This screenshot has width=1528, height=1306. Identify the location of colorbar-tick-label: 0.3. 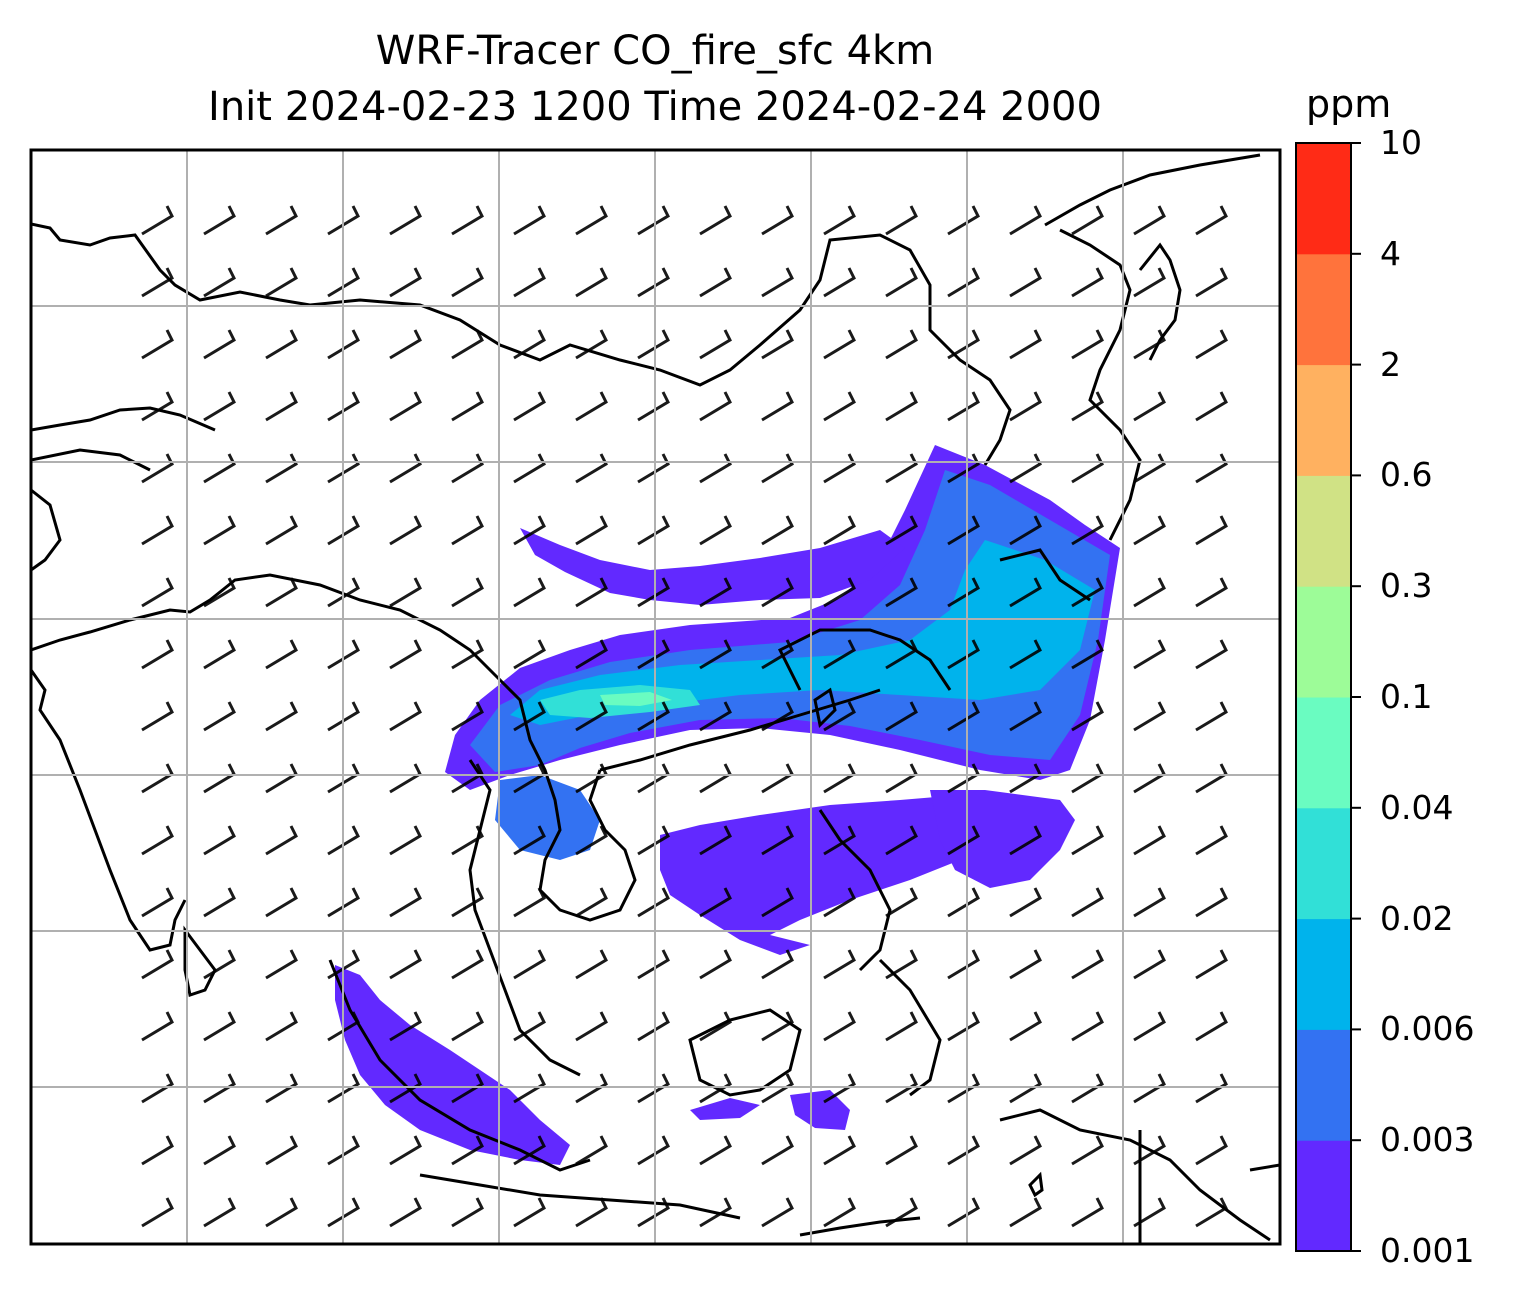
(1406, 586).